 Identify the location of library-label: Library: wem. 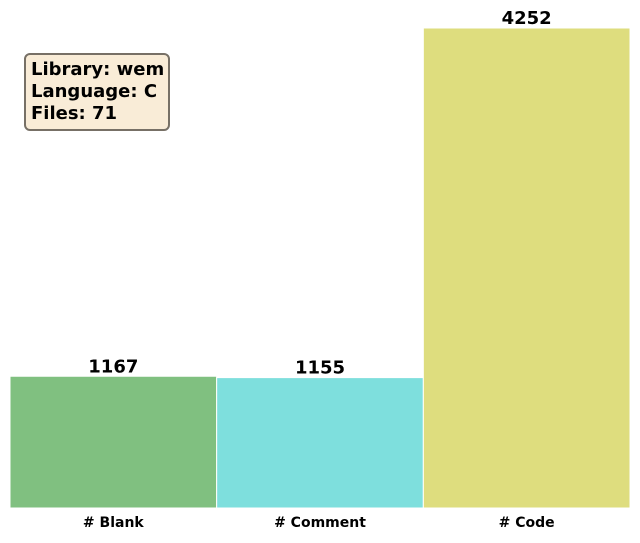
(98, 69).